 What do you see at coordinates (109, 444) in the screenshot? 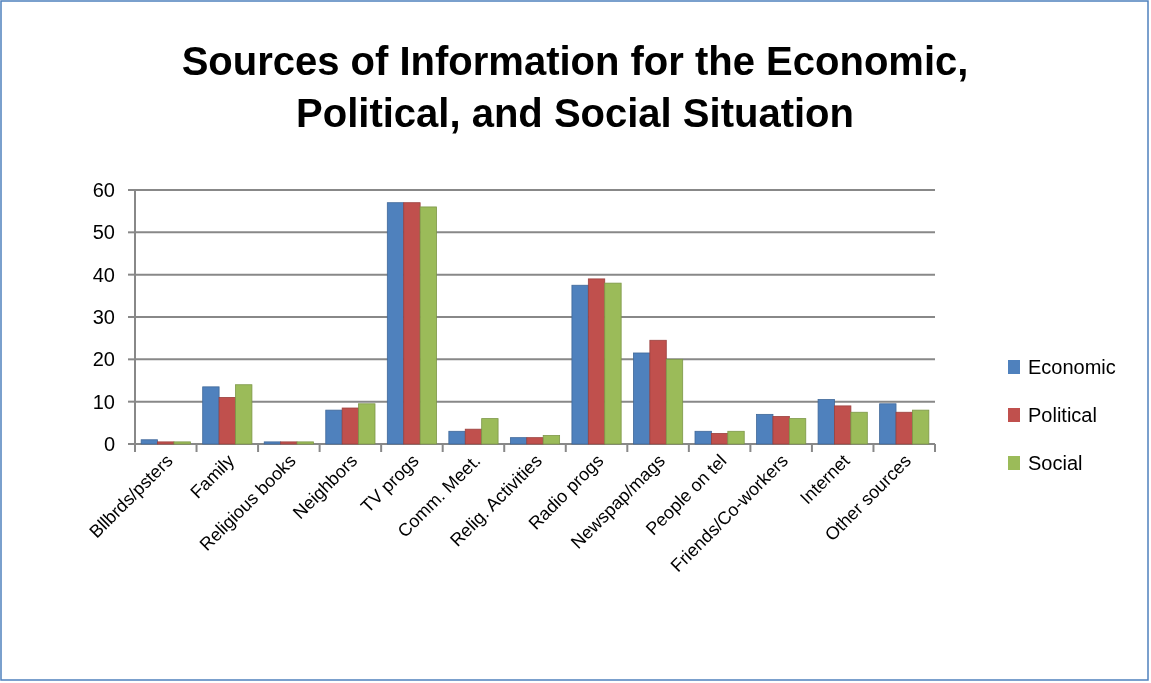
I see `y-tick-label: 0` at bounding box center [109, 444].